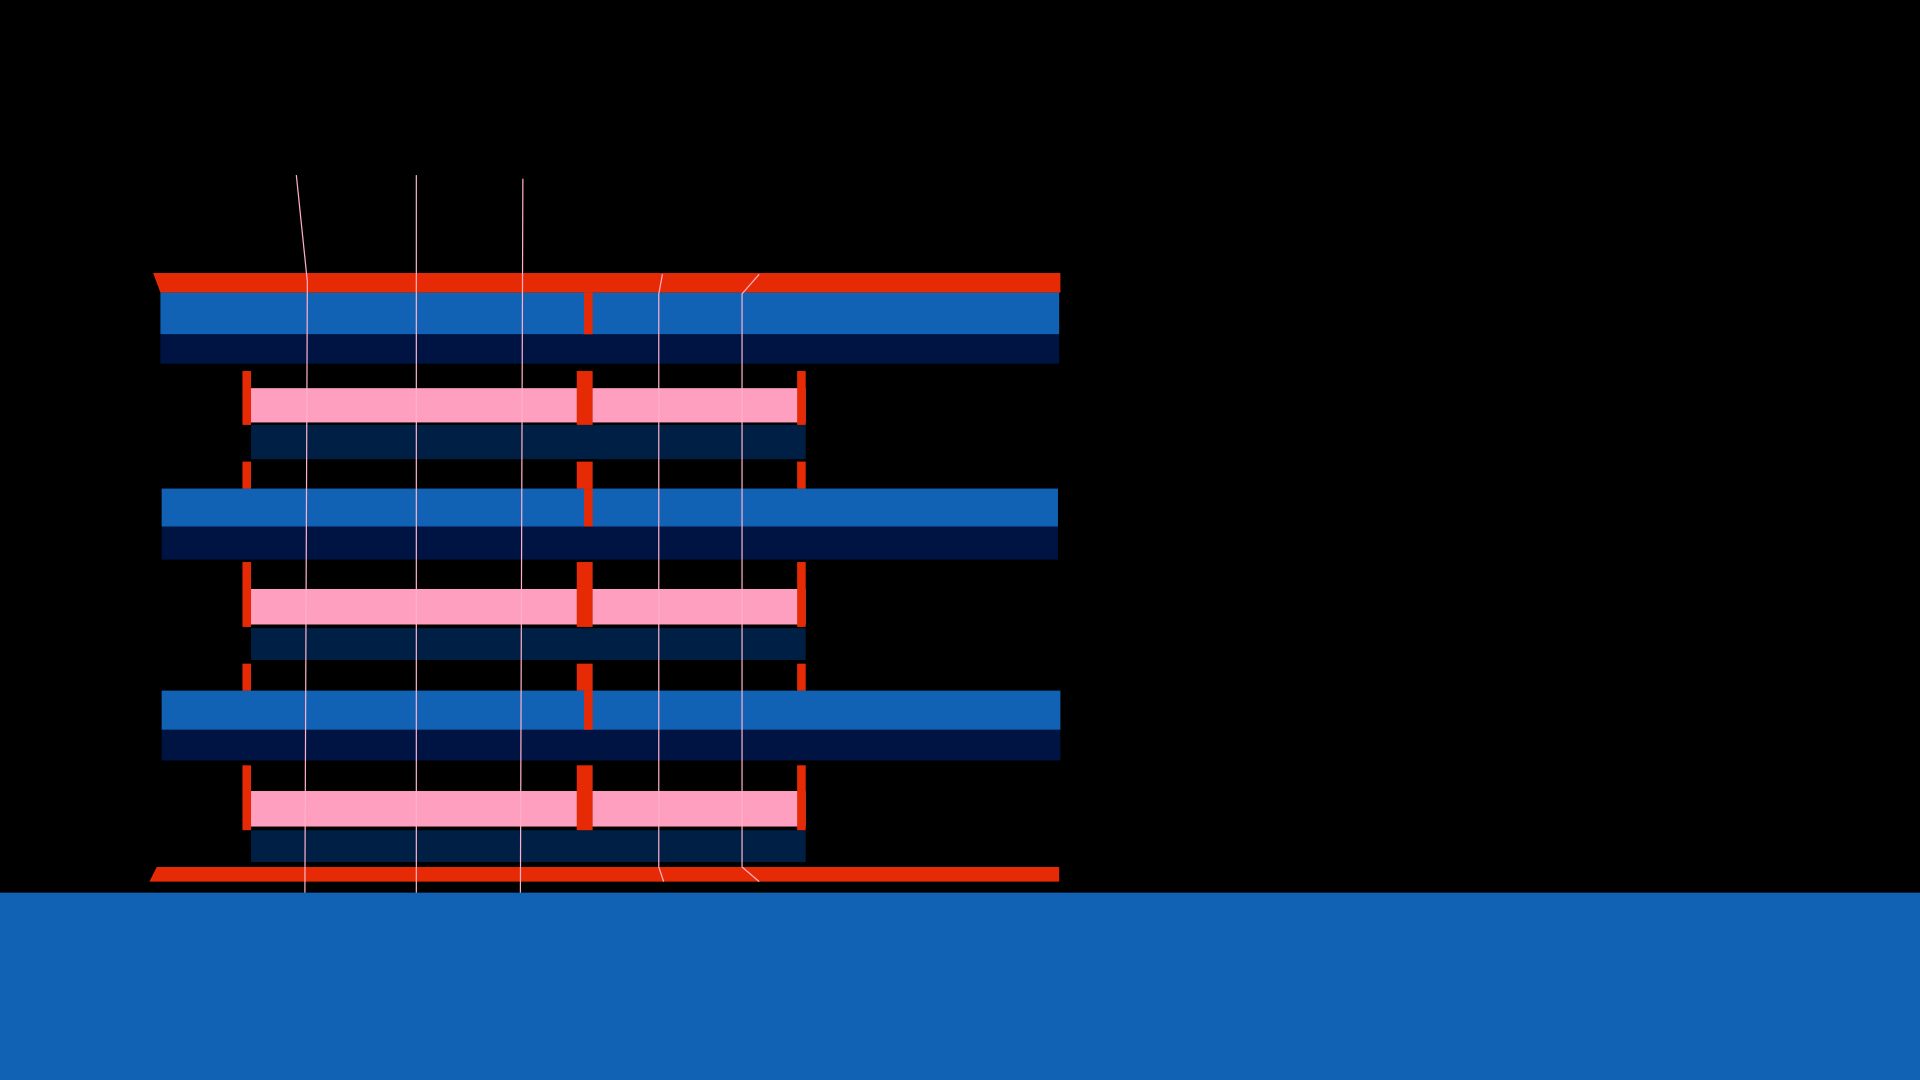 The width and height of the screenshot is (1920, 1080). What do you see at coordinates (528, 625) in the screenshot?
I see `narrow-floors` at bounding box center [528, 625].